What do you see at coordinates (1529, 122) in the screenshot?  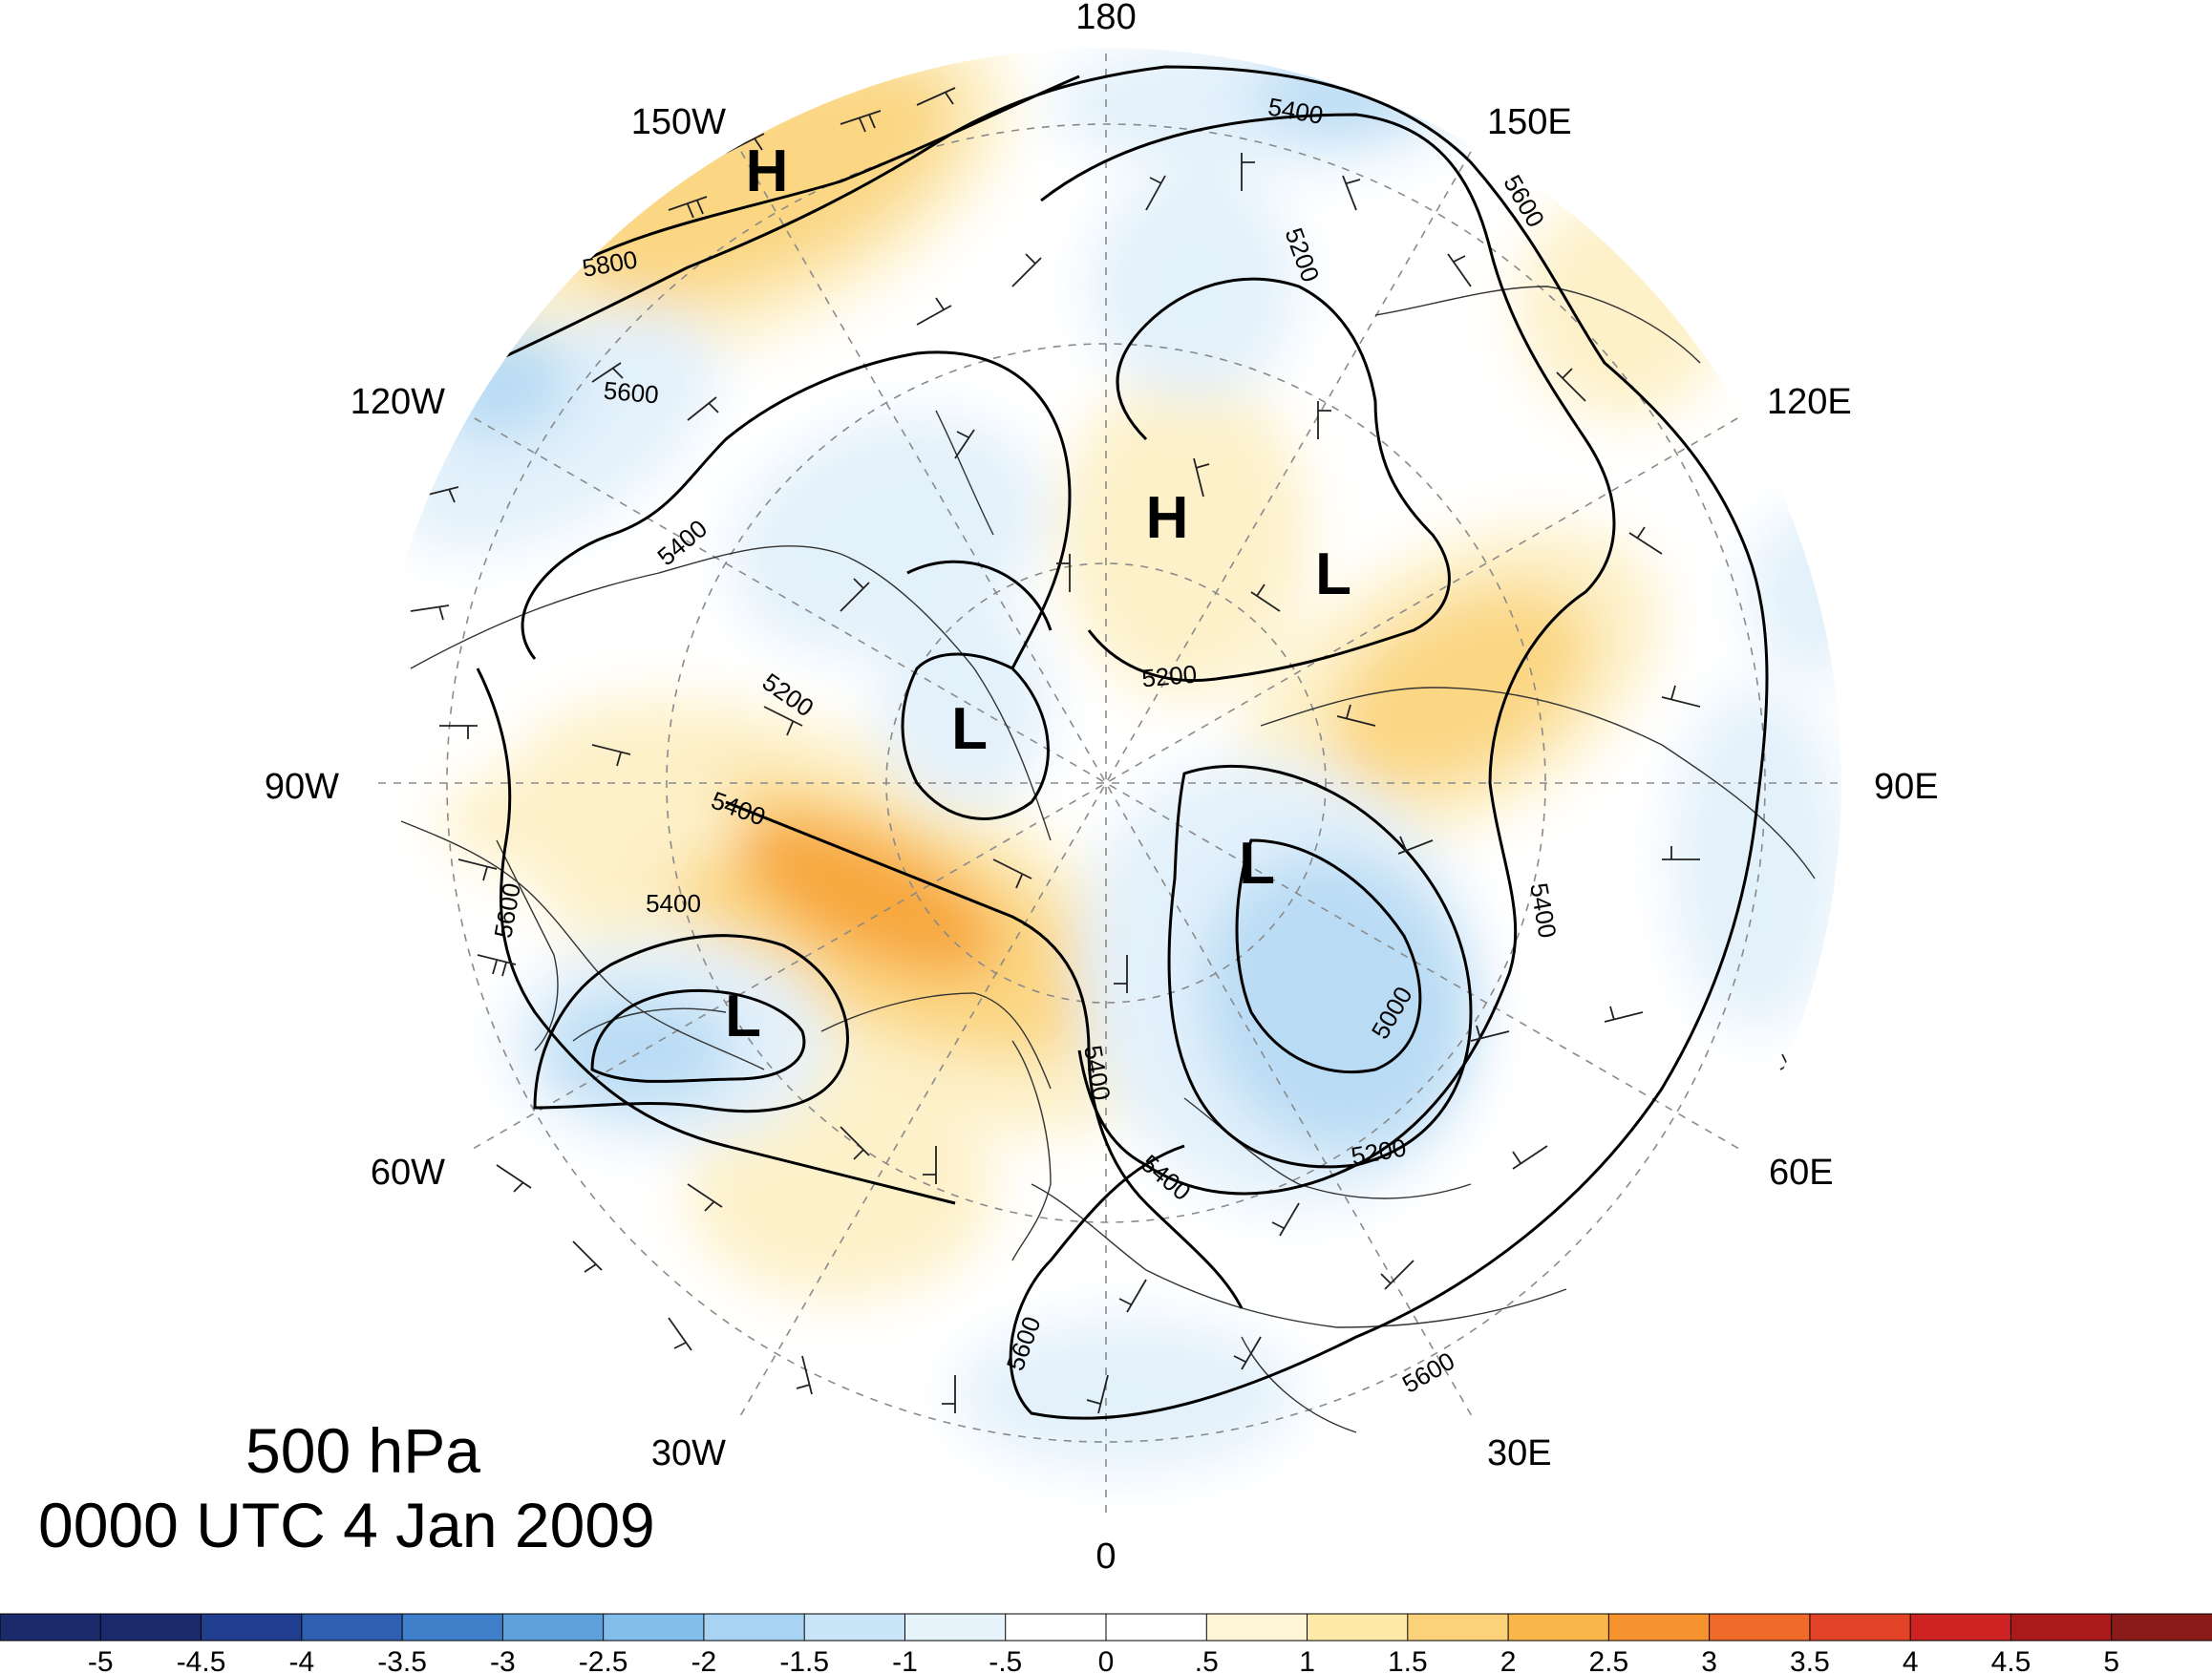 I see `lon-label-150e: 150E` at bounding box center [1529, 122].